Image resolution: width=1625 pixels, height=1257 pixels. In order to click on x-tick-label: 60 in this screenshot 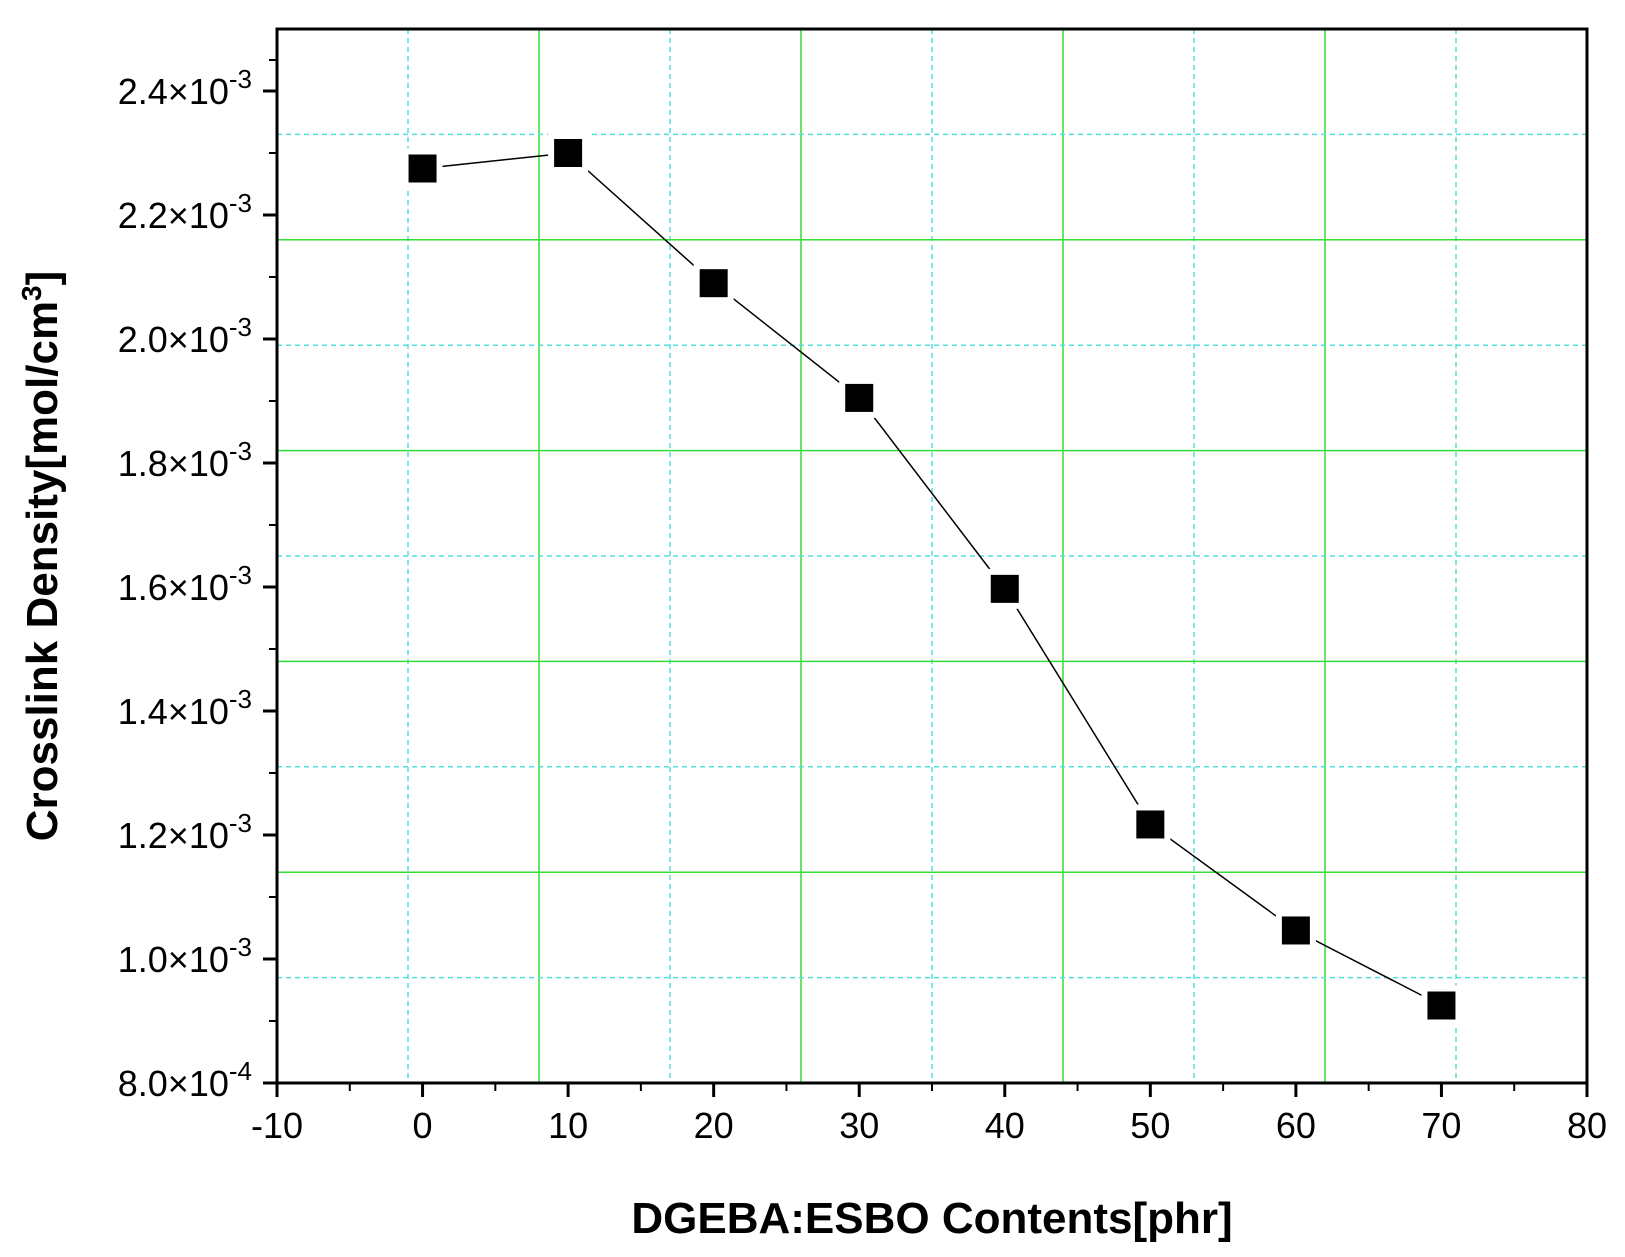, I will do `click(1296, 1125)`.